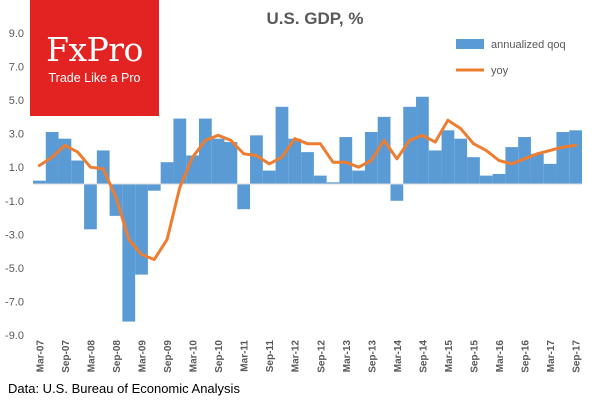 This screenshot has height=400, width=600. I want to click on fxpro-logo: FxPro Trade Like a Pro, so click(94, 58).